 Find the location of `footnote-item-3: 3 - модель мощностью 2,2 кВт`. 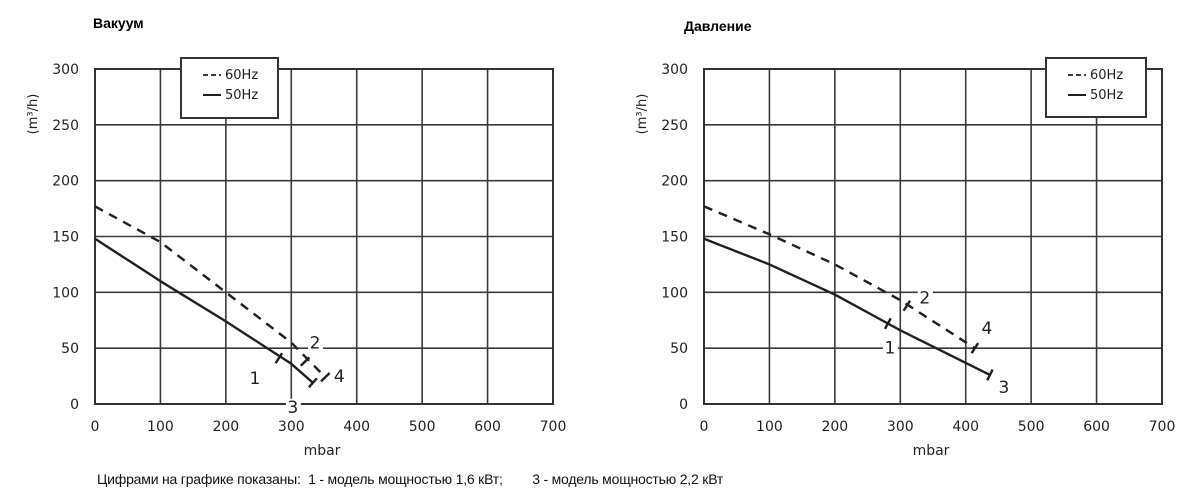

footnote-item-3: 3 - модель мощностью 2,2 кВт is located at coordinates (628, 479).